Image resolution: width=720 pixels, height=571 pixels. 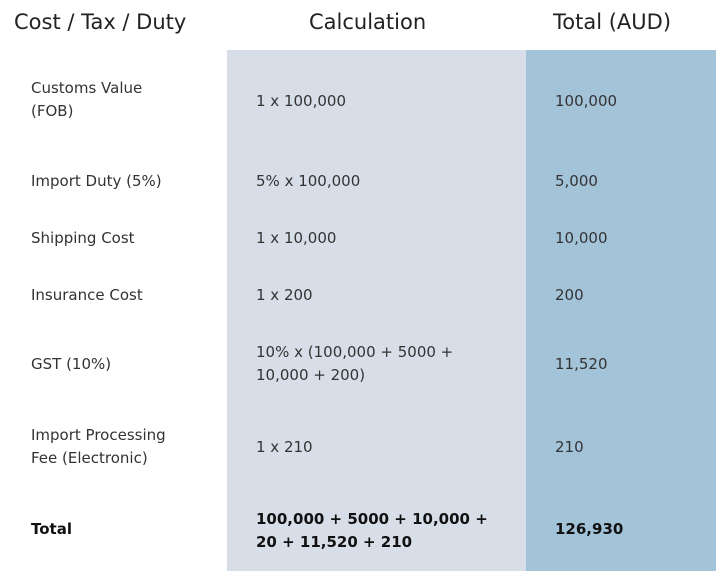 What do you see at coordinates (581, 364) in the screenshot?
I see `row-gst-total: 11,520` at bounding box center [581, 364].